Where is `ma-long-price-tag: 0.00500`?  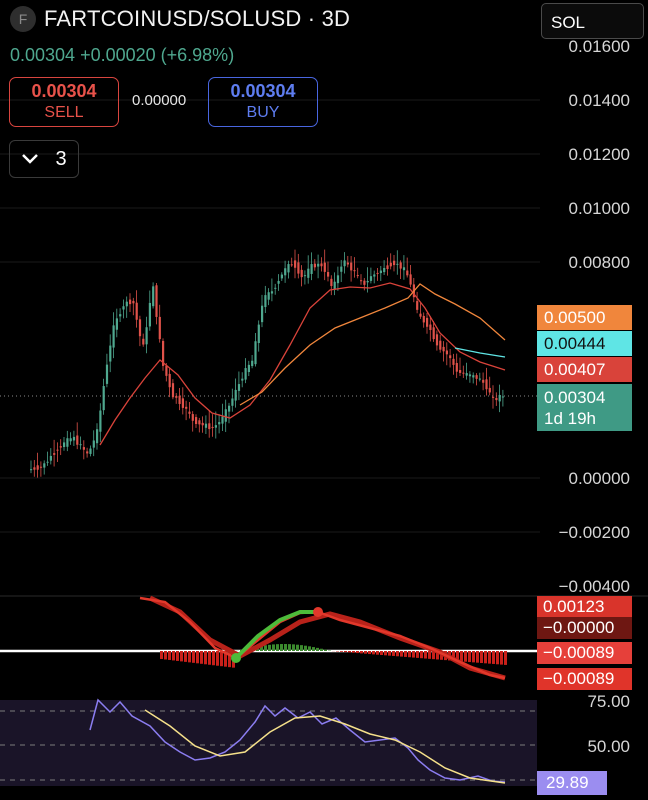 ma-long-price-tag: 0.00500 is located at coordinates (584, 317).